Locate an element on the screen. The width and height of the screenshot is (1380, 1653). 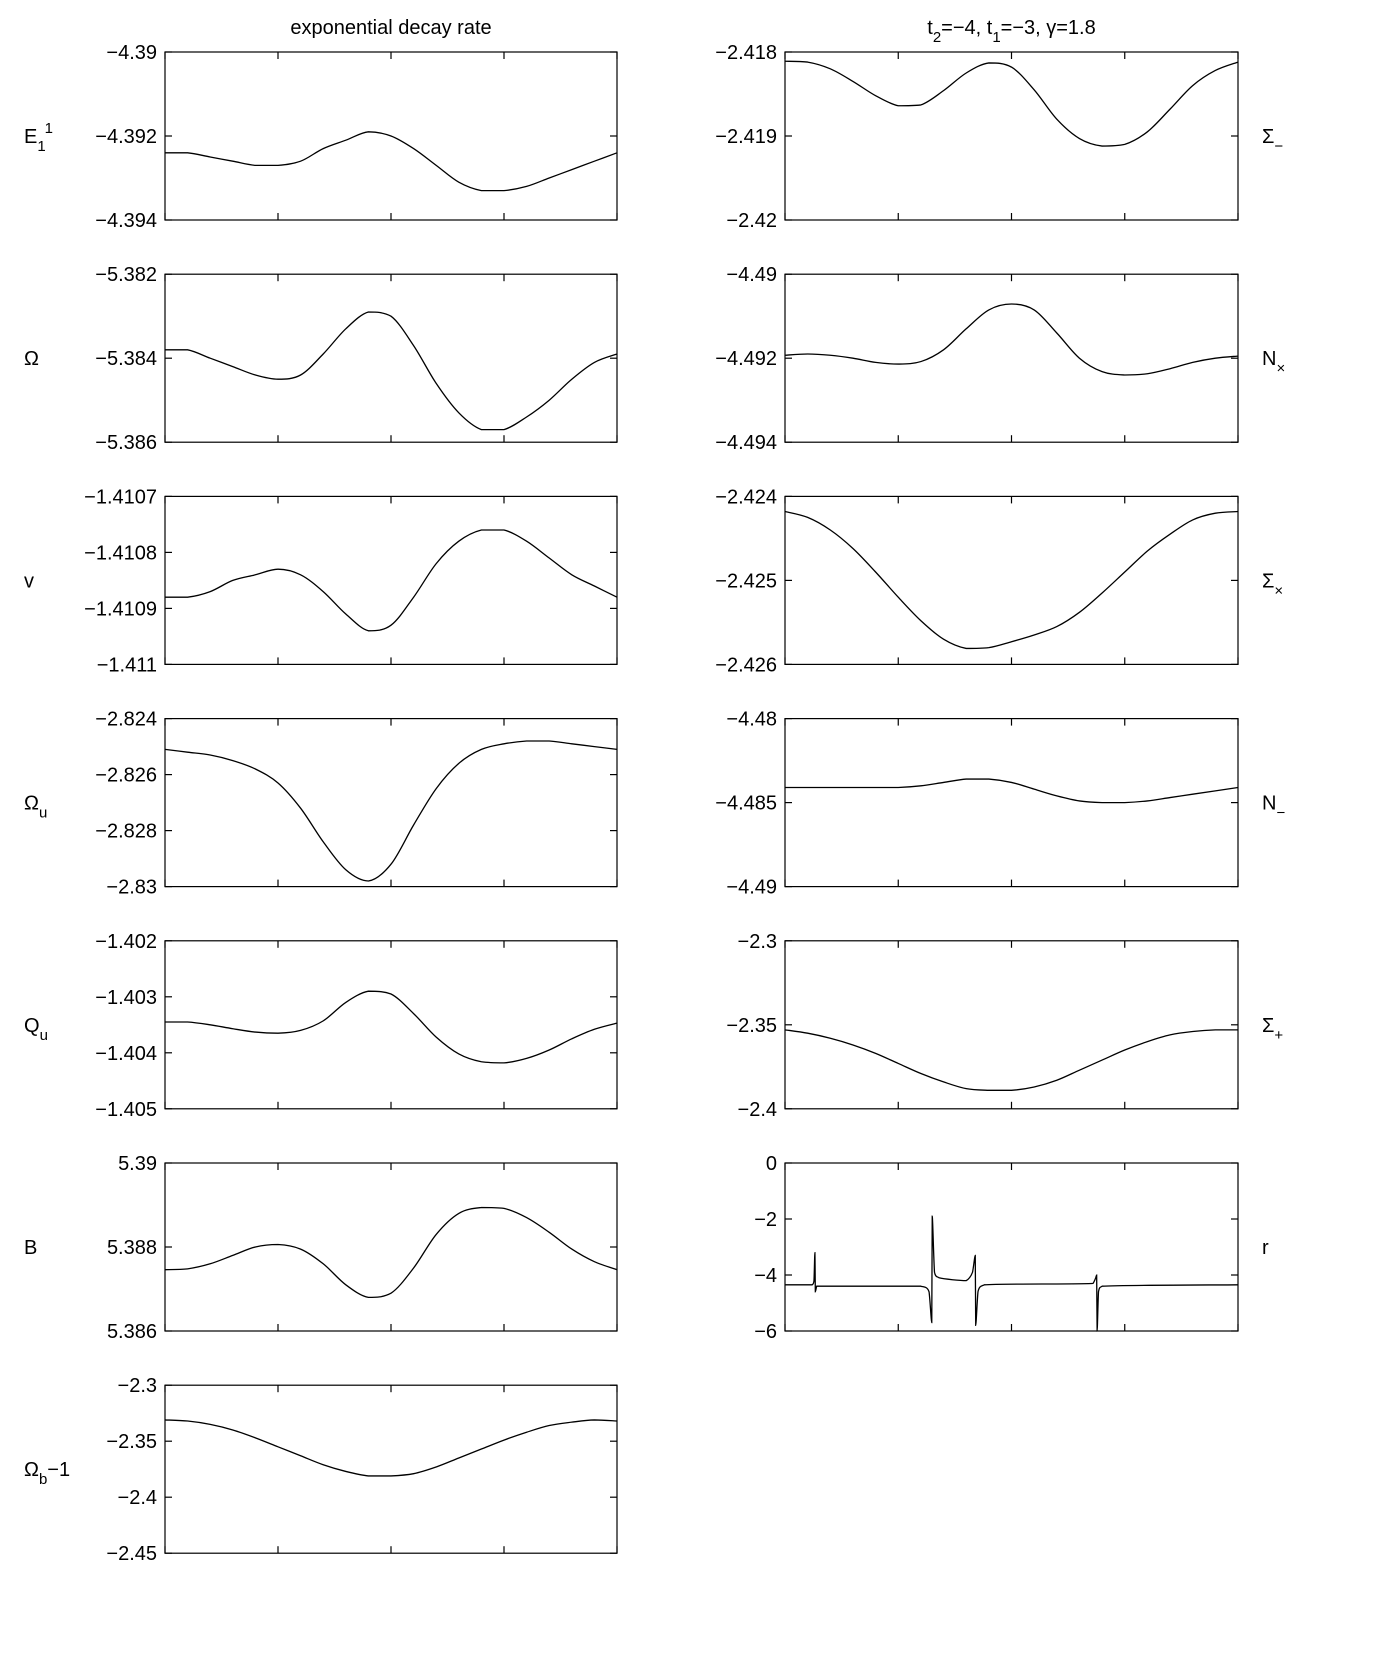
y-axis-label-part: Q is located at coordinates (32, 1026).